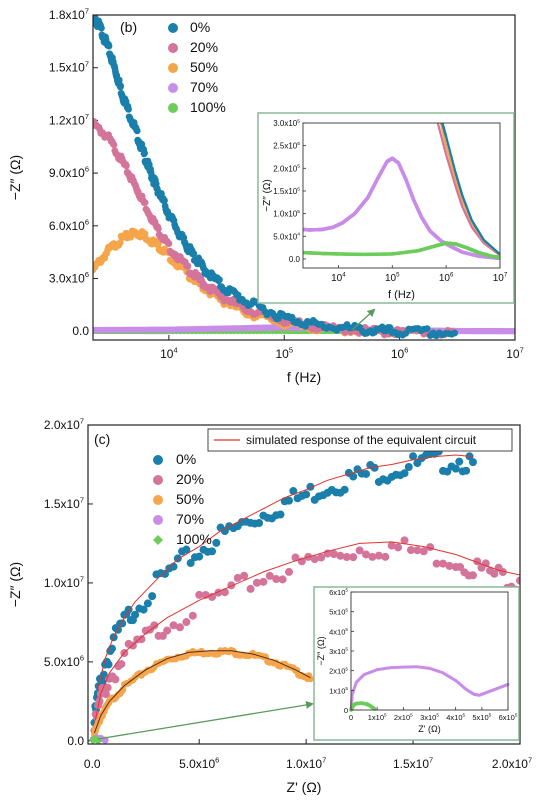  I want to click on panel-c-ytick-label: 1.0x10⁷, so click(64, 582).